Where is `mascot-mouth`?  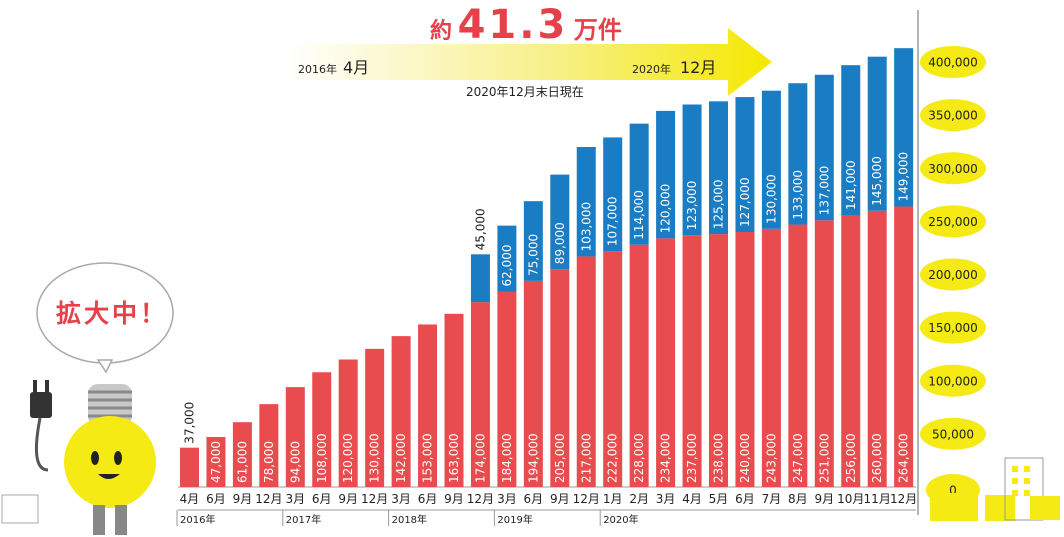
mascot-mouth is located at coordinates (109, 476).